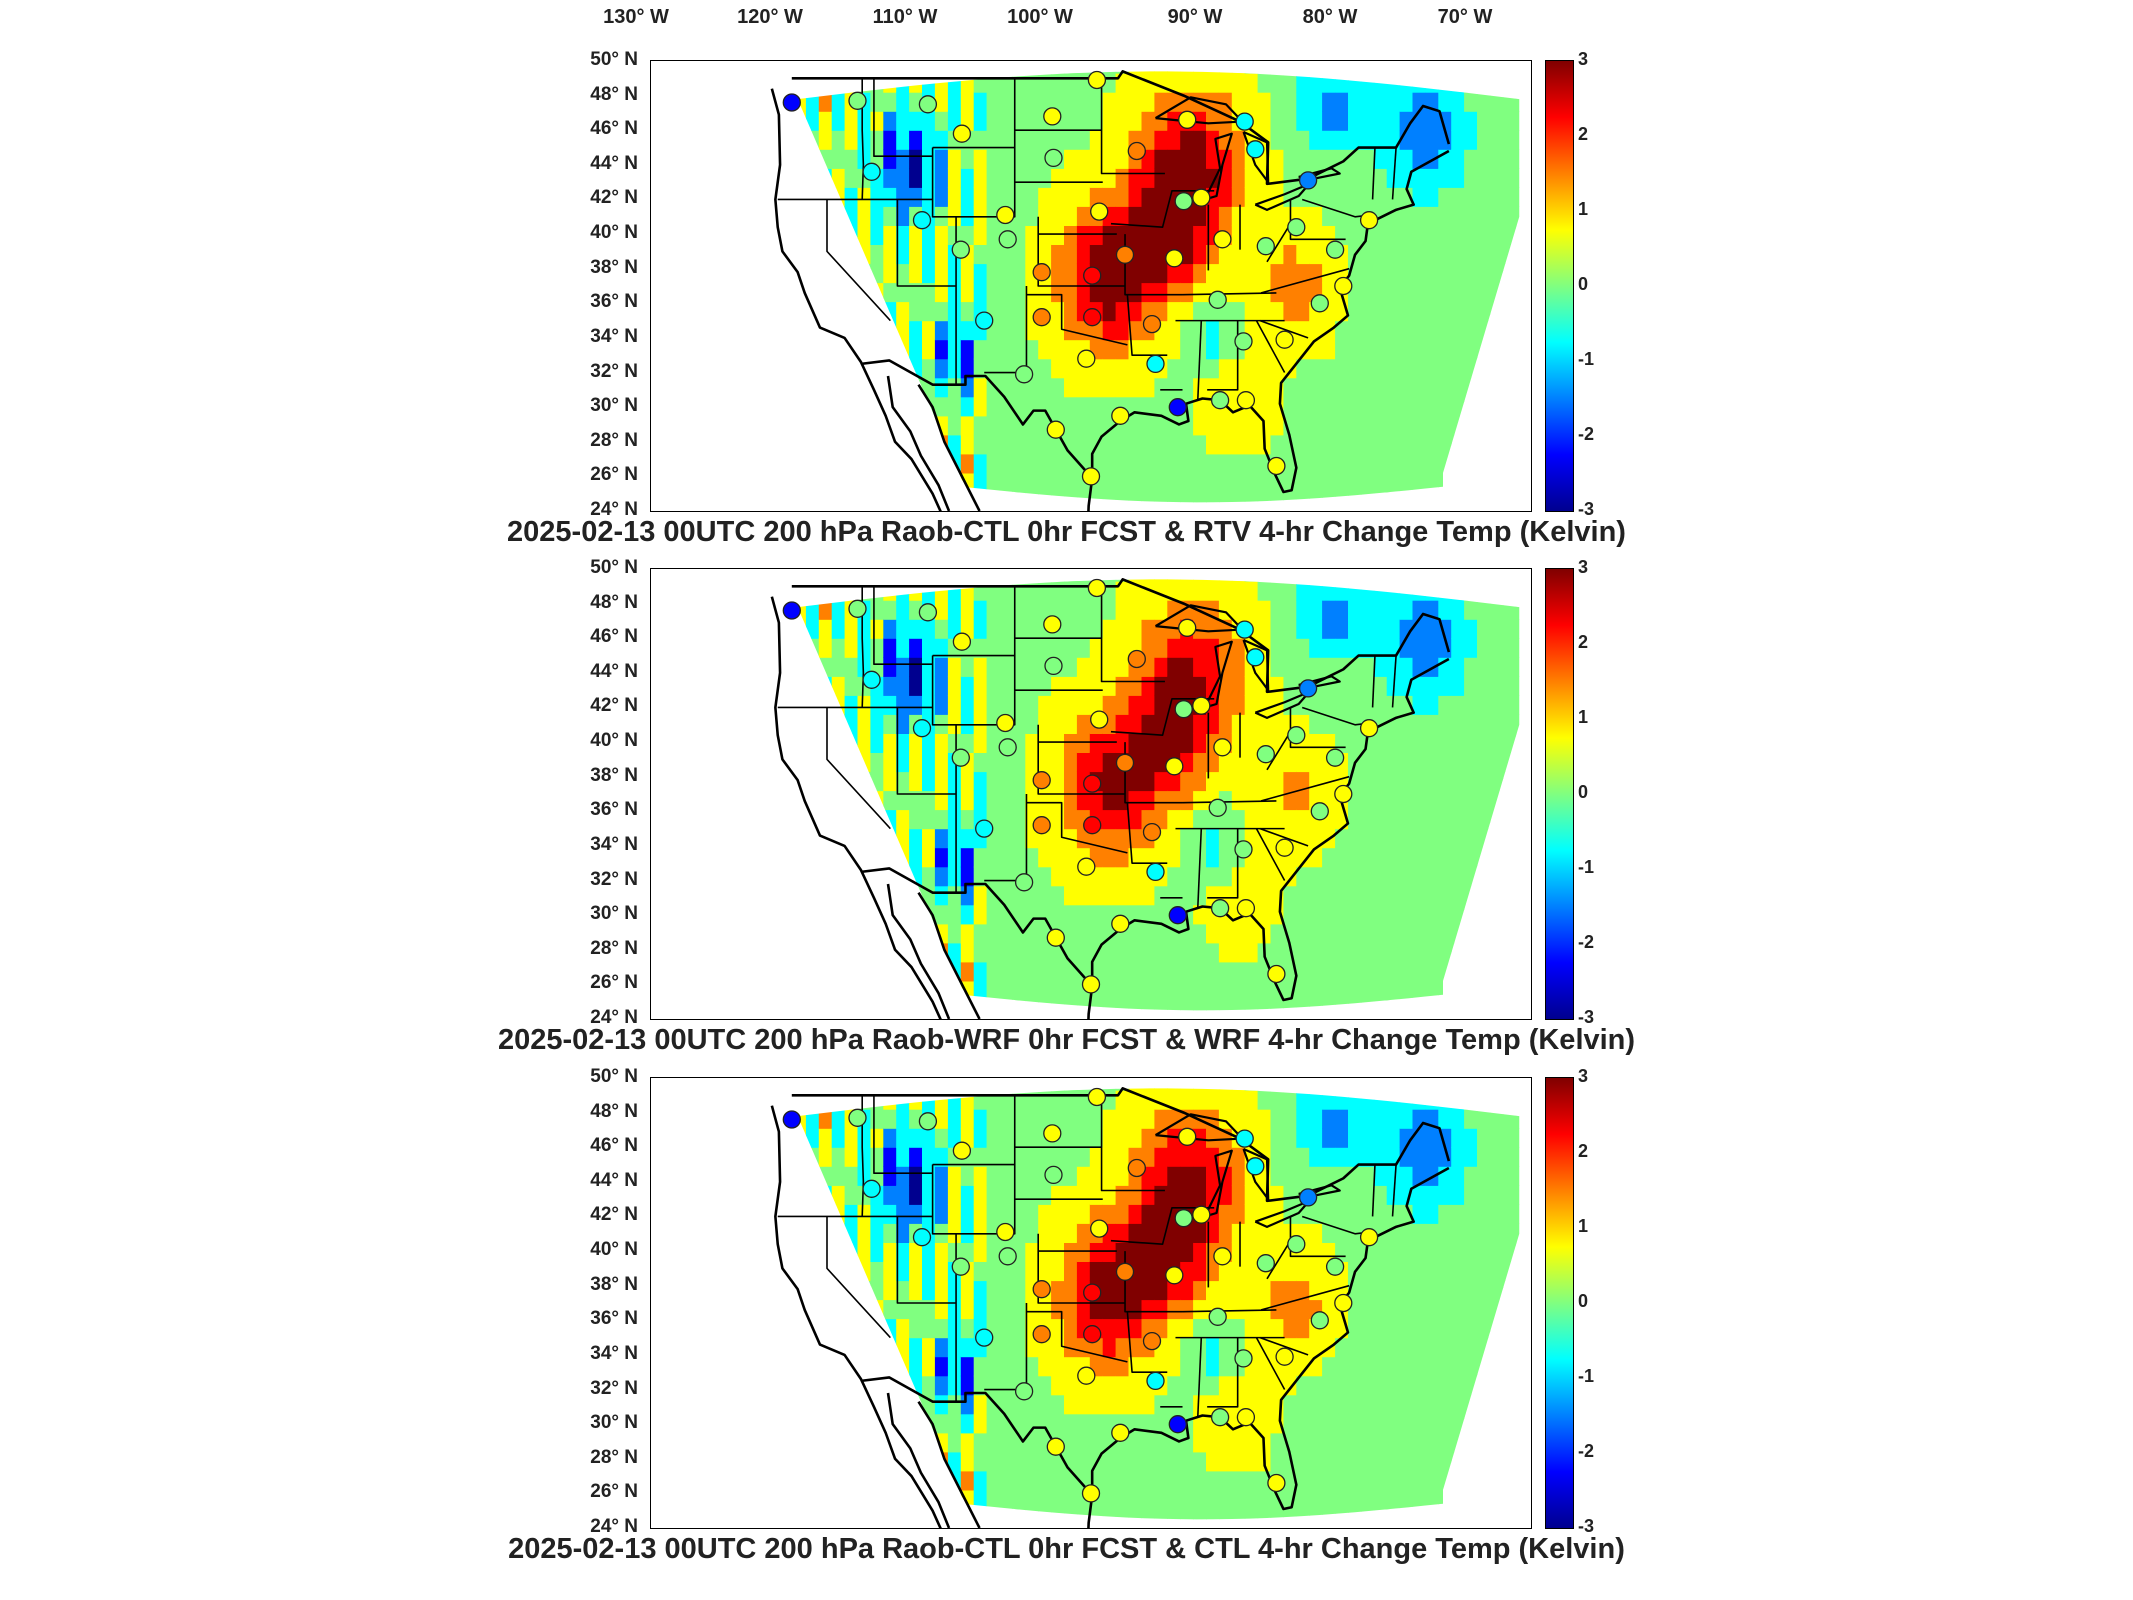 The width and height of the screenshot is (2133, 1600). I want to click on longitude-axis-labels: 130° W 120° W 110° W 100° W 90° W 80° W 70° W, so click(1066, 20).